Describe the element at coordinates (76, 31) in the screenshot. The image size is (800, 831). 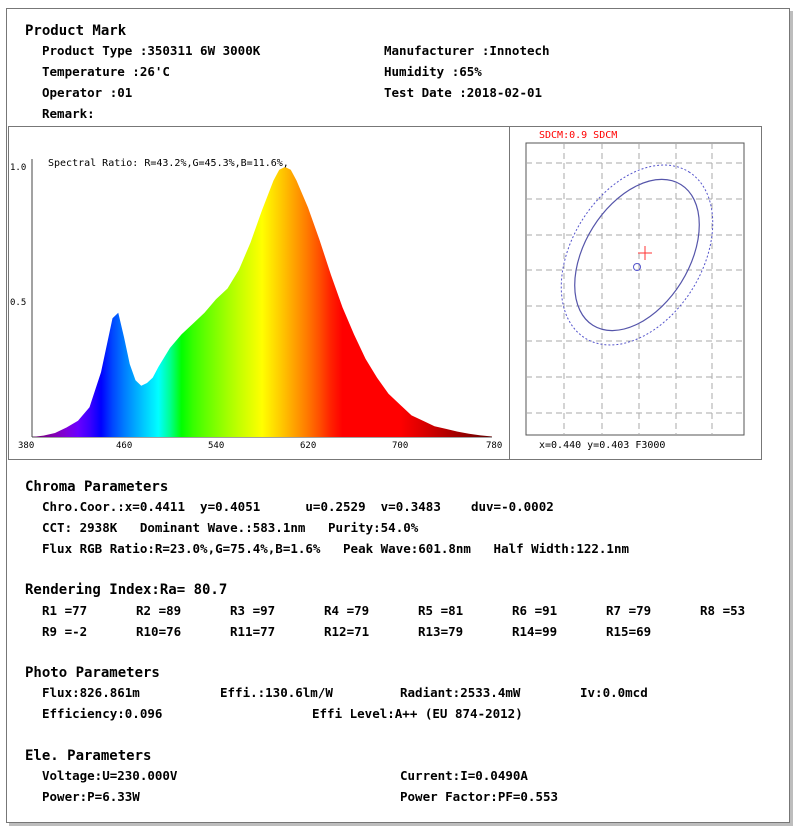
I see `product-mark-heading: Product Mark` at that location.